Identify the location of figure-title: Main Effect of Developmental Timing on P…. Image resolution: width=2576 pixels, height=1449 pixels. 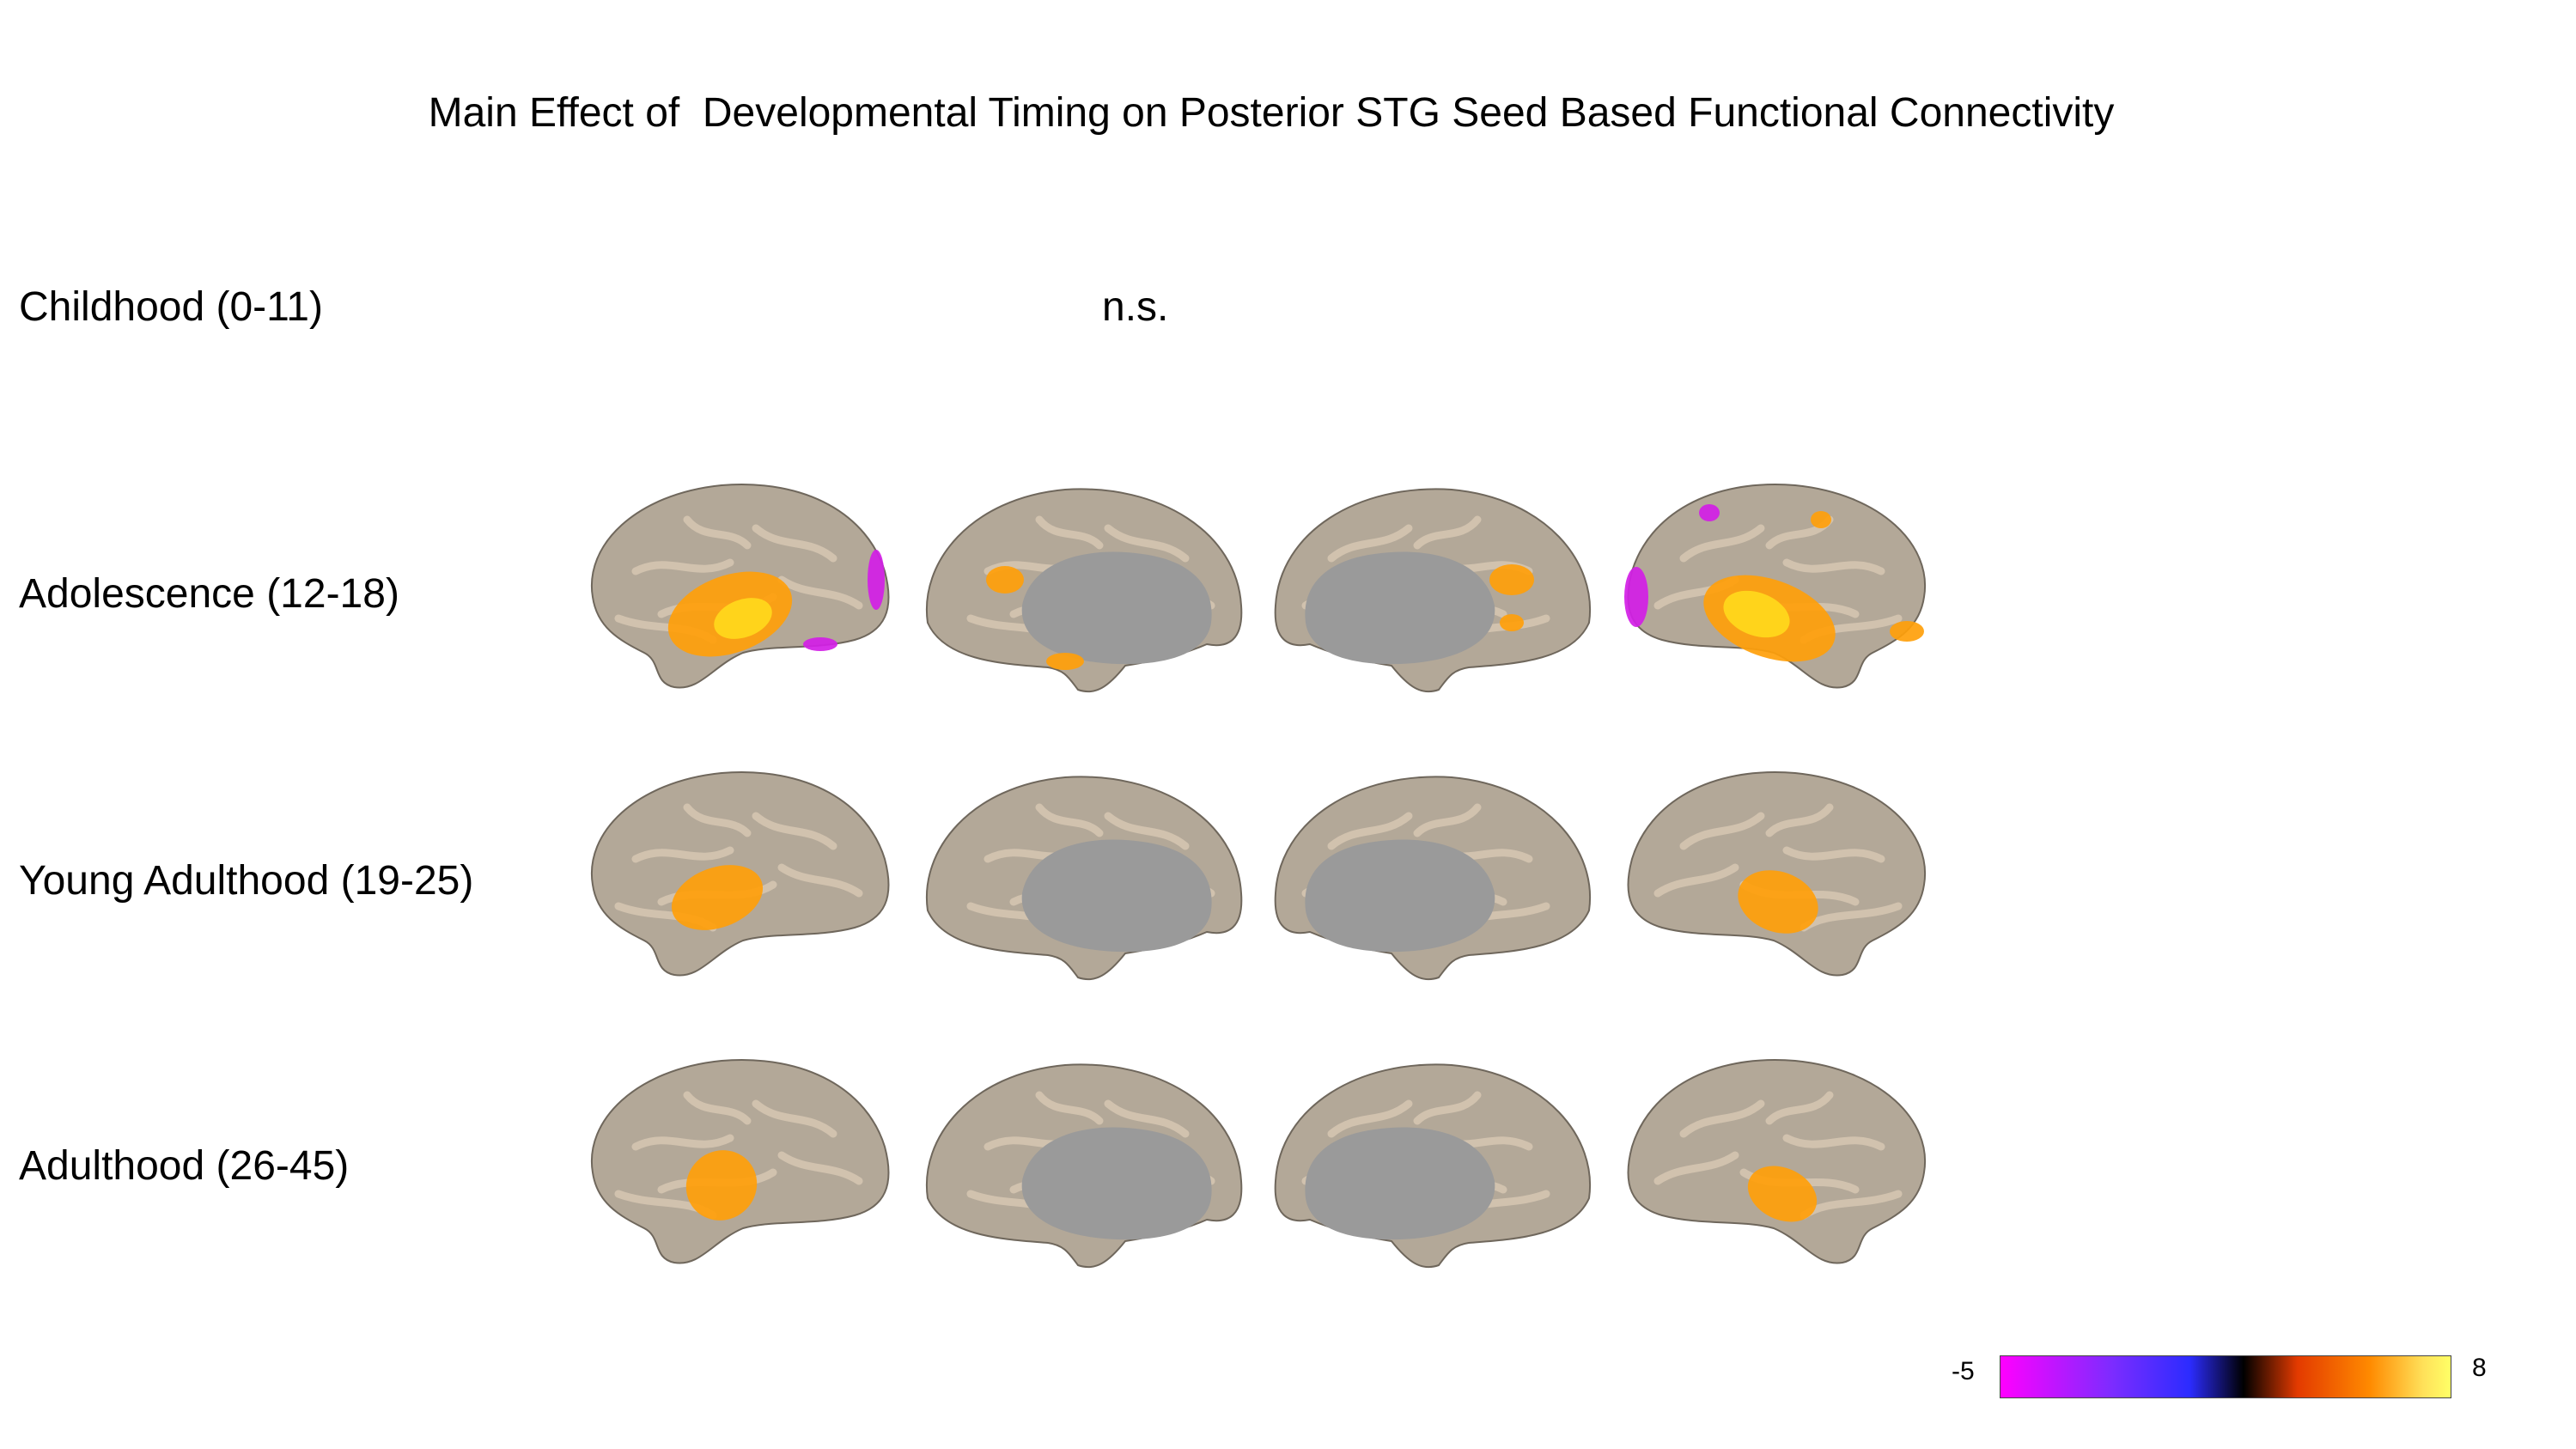
(1271, 113).